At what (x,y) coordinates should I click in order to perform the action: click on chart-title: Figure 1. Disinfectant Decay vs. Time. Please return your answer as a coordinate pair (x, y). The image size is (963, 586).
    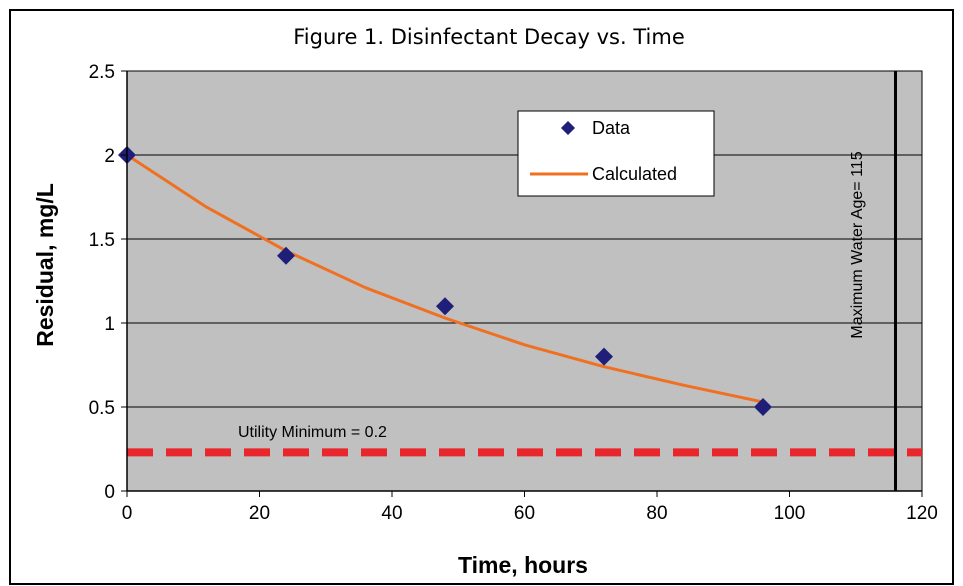
    Looking at the image, I should click on (489, 37).